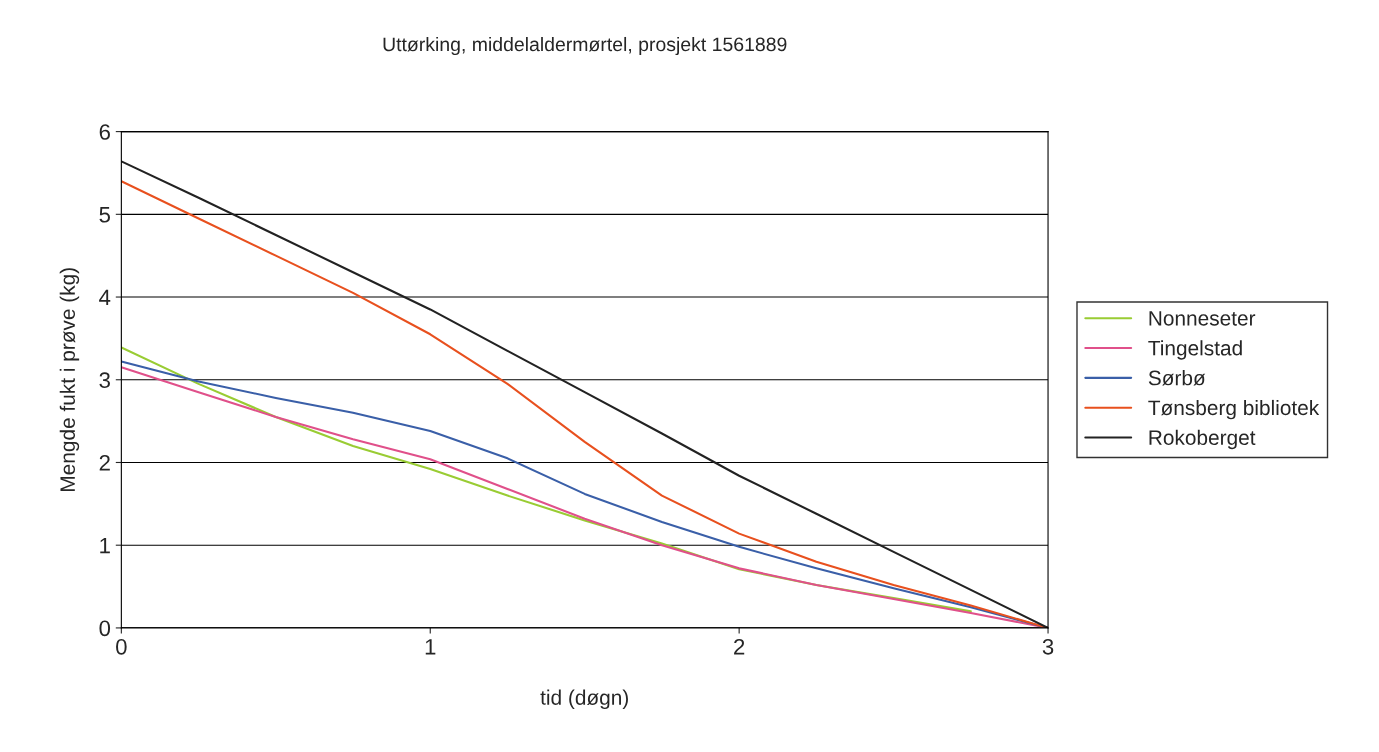 The width and height of the screenshot is (1379, 752). I want to click on legend-label: Sørbø, so click(1177, 378).